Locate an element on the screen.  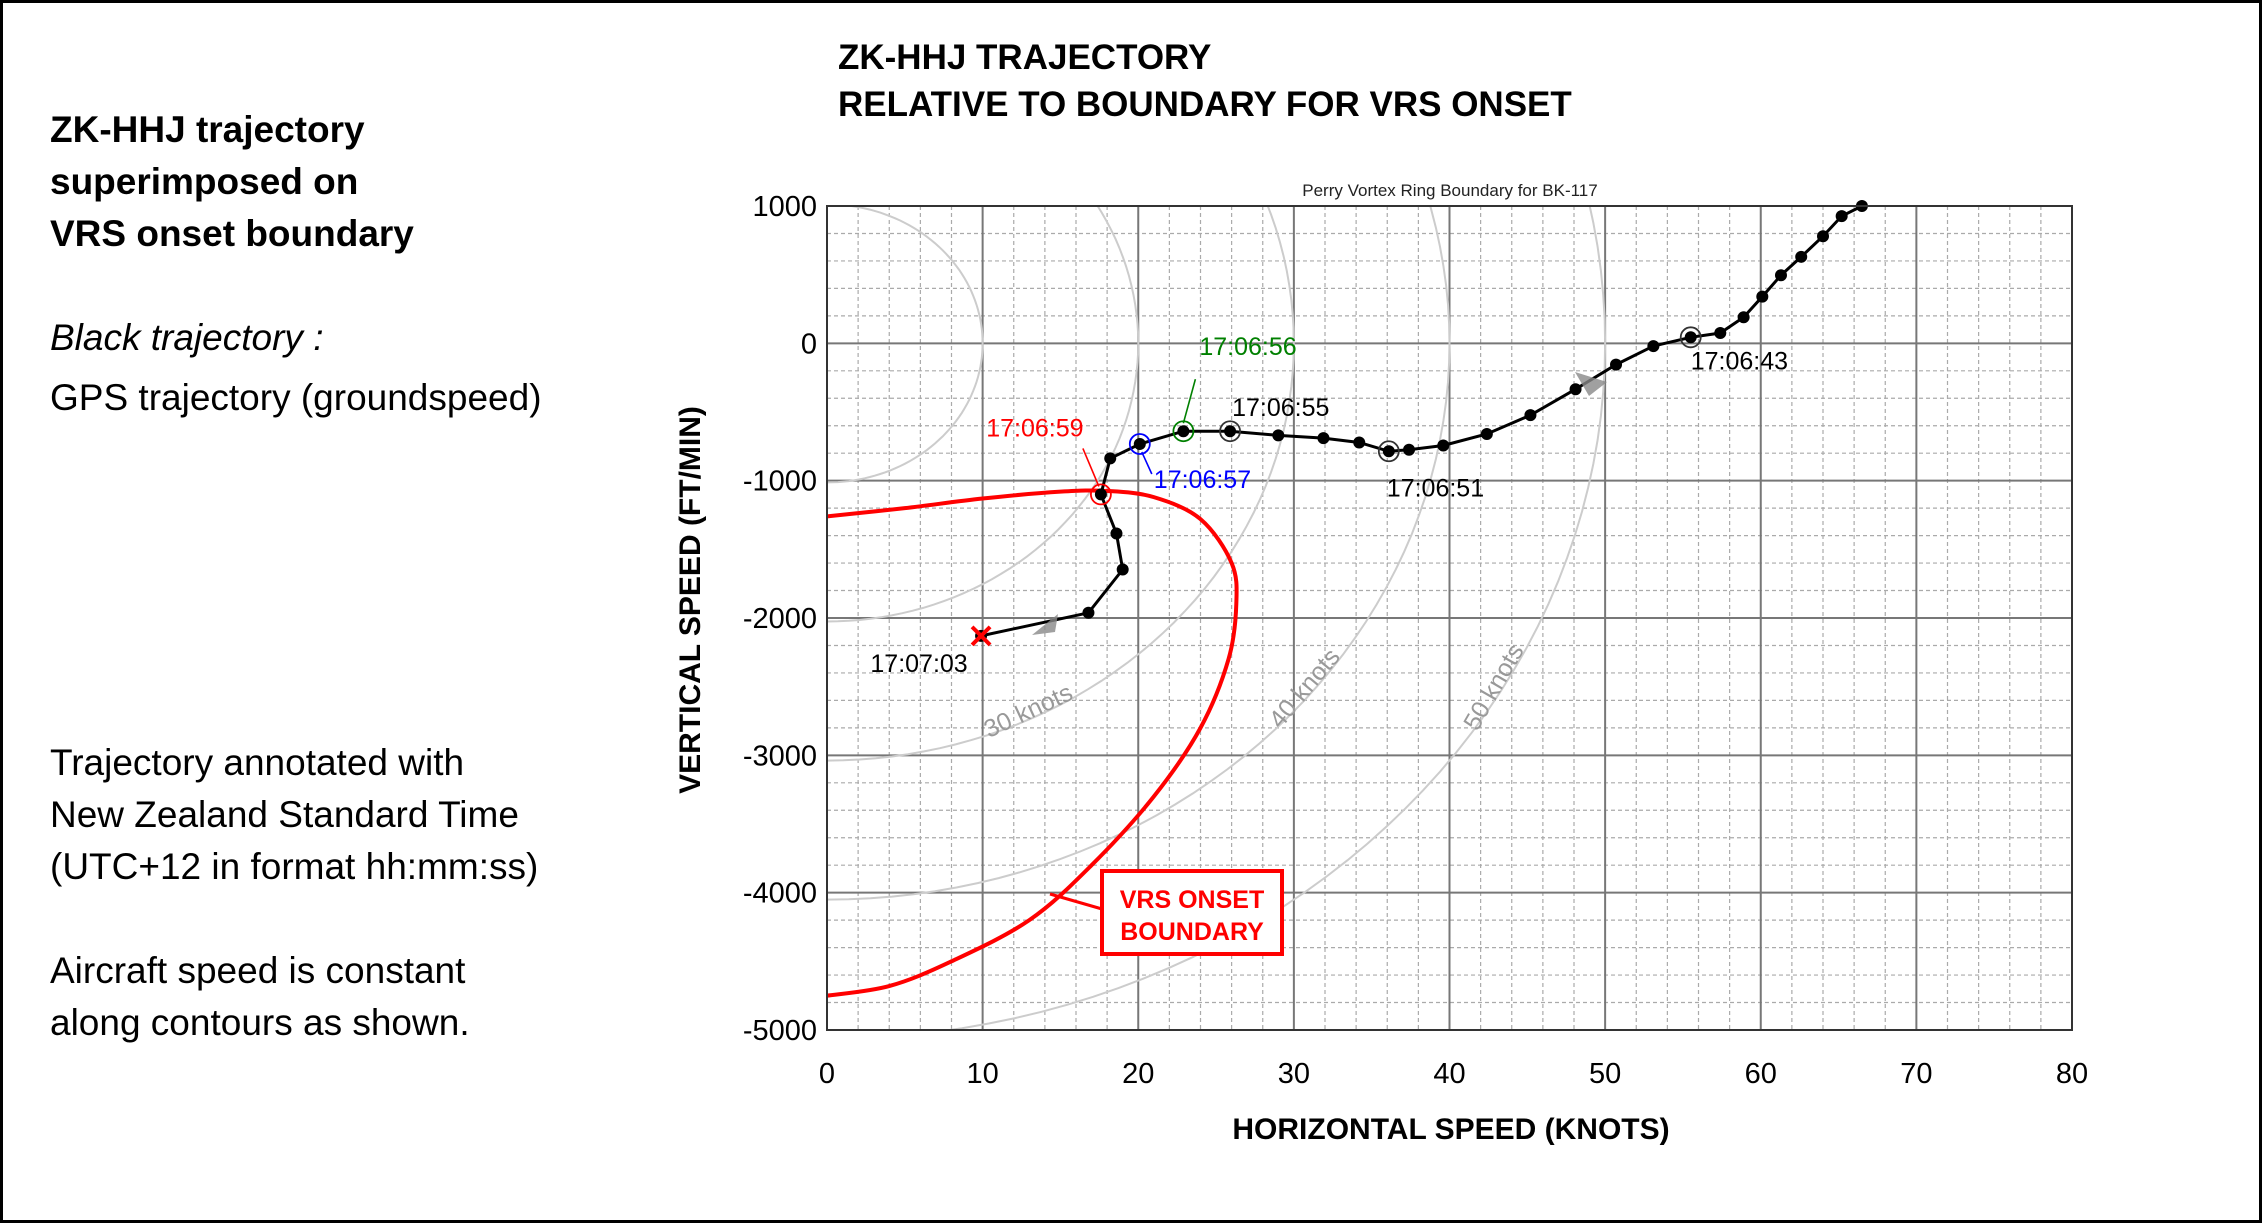
x-tick-label: 40 is located at coordinates (1449, 1074).